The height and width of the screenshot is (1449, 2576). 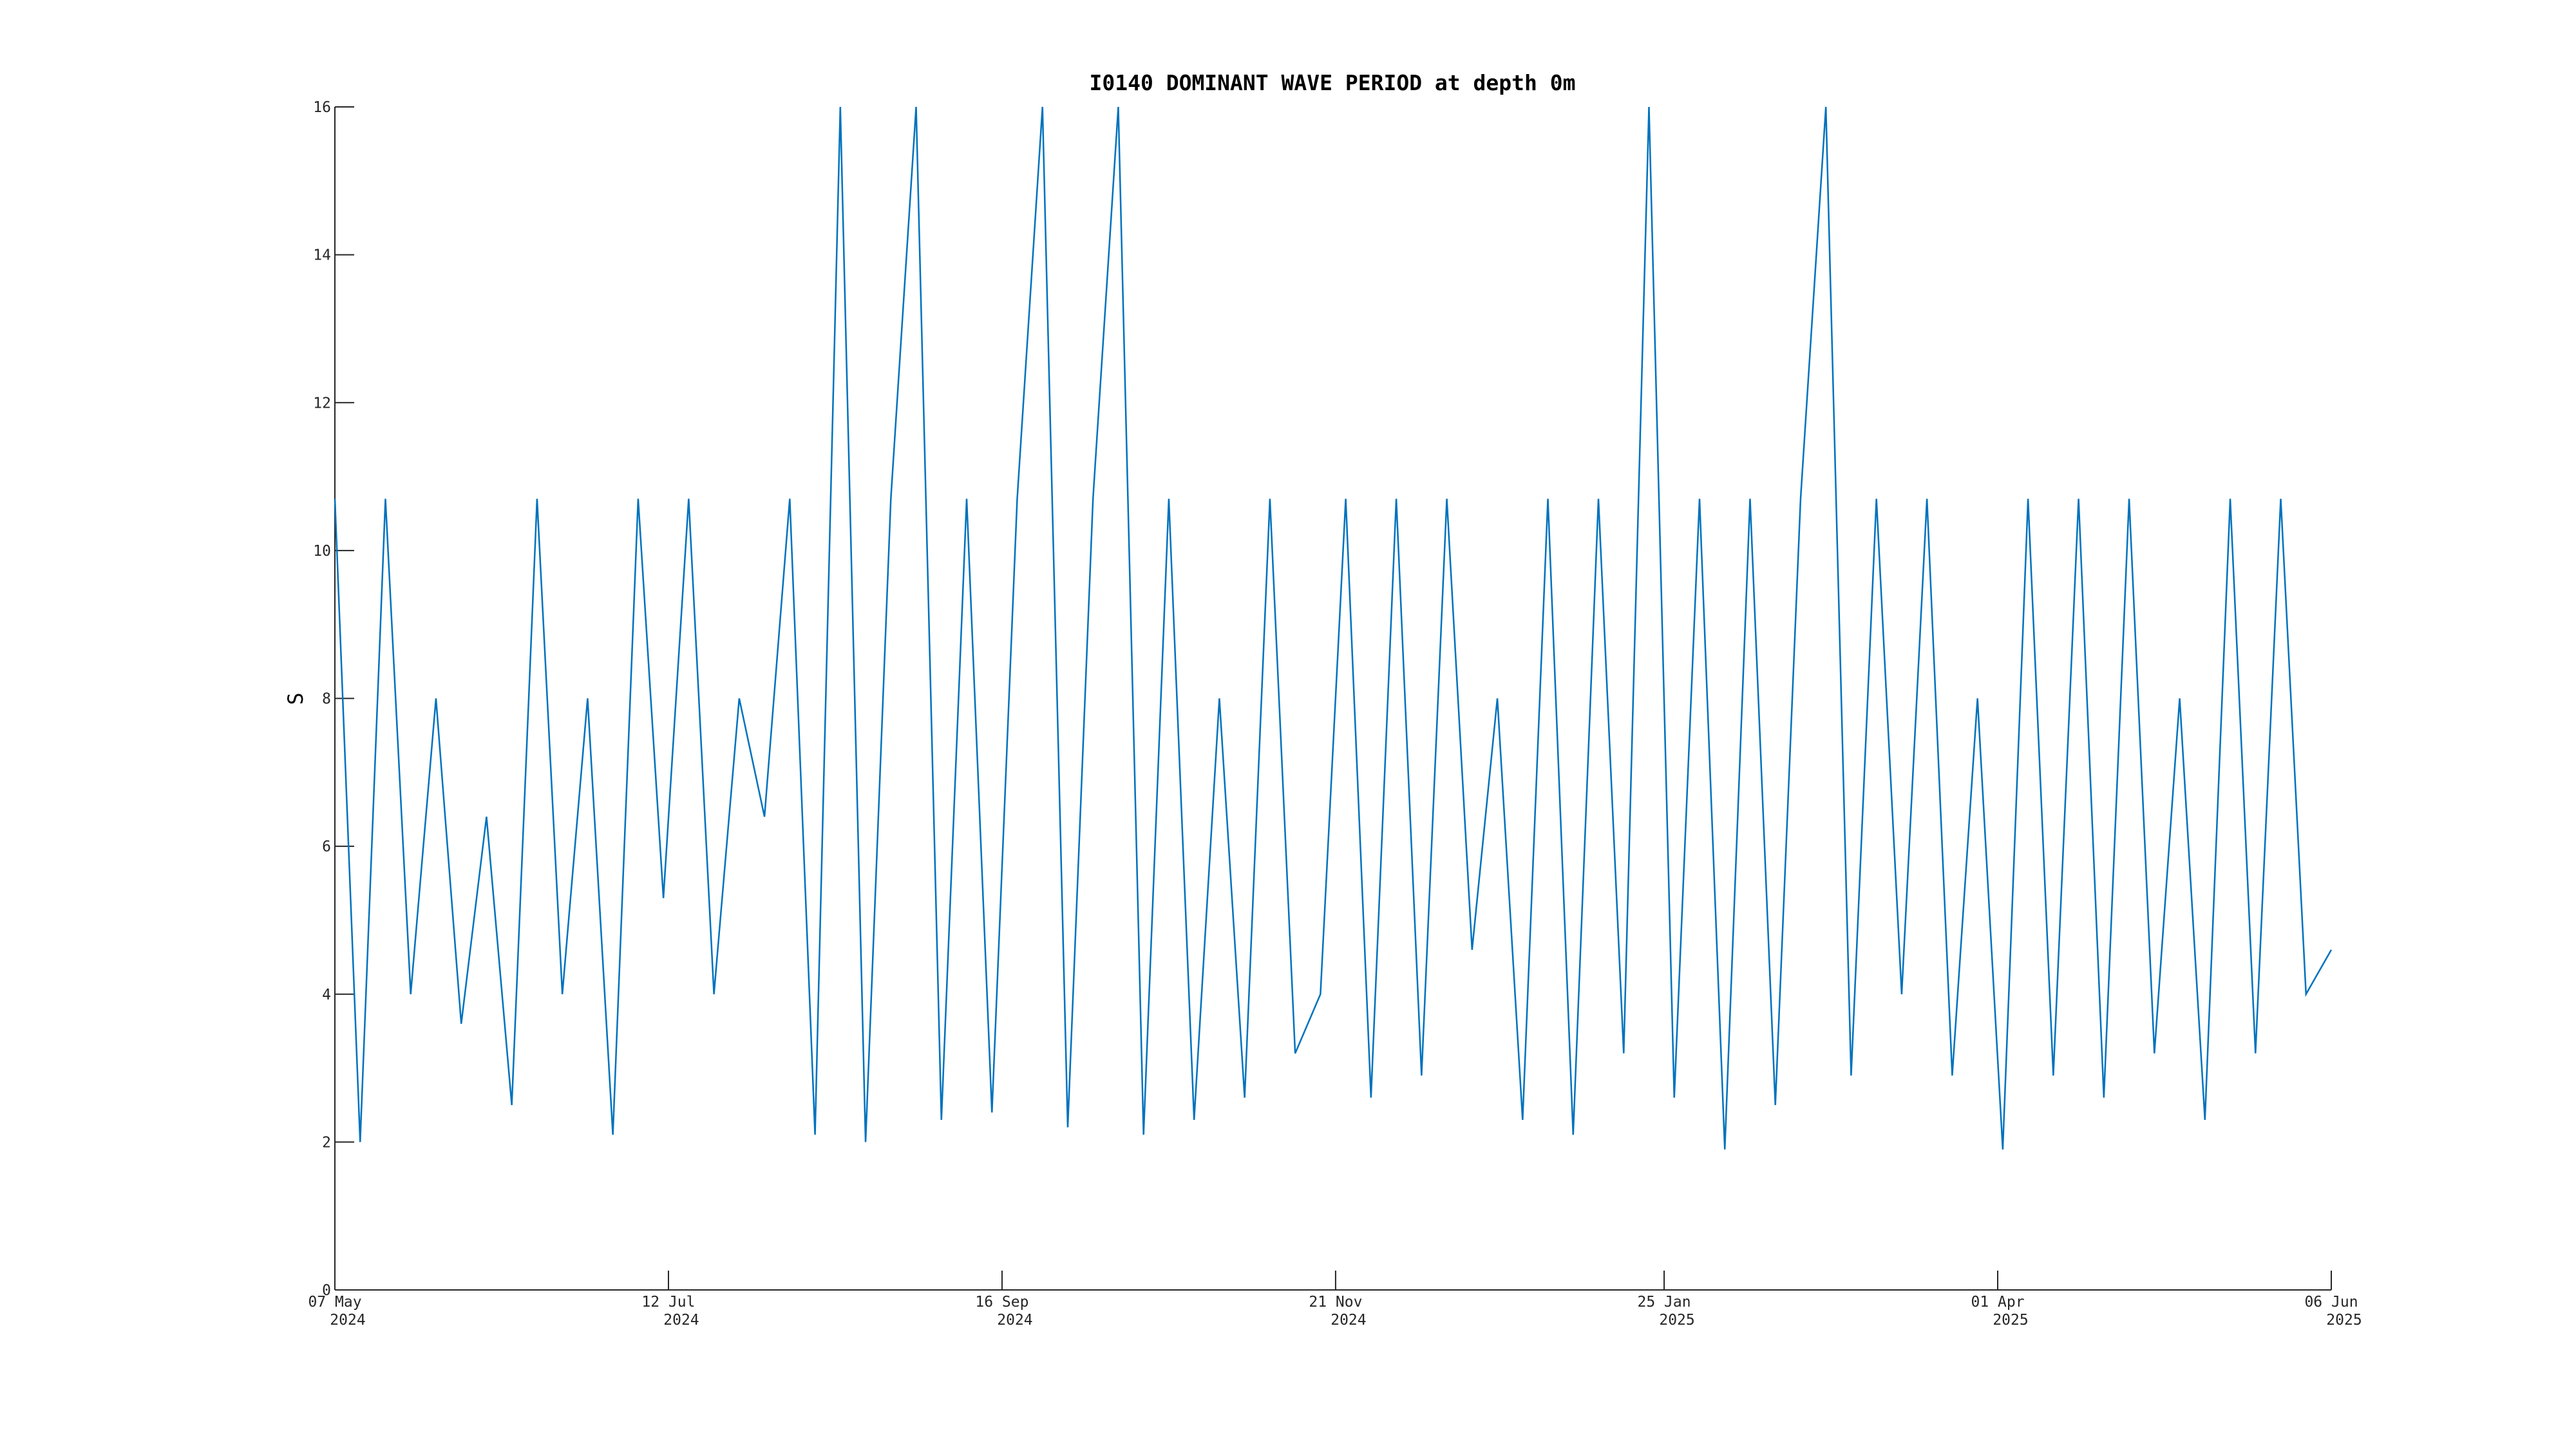 What do you see at coordinates (1004, 1311) in the screenshot?
I see `x-tick-label: 16 Sep 2024` at bounding box center [1004, 1311].